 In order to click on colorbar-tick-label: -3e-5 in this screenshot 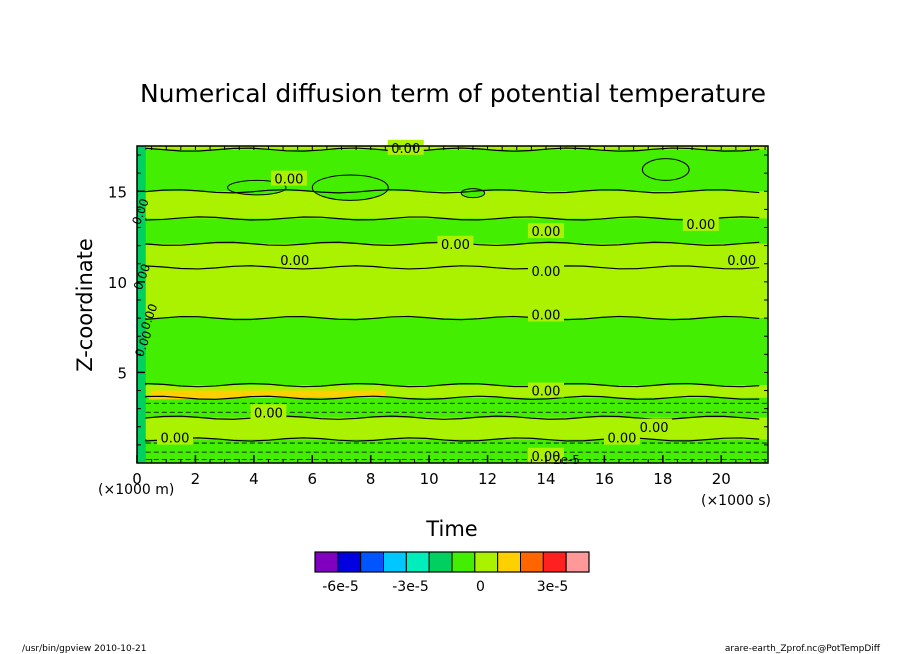, I will do `click(410, 587)`.